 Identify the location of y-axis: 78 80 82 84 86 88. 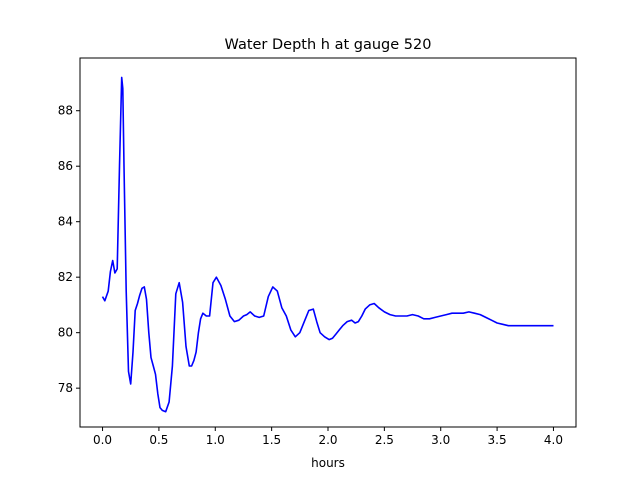
(69, 249).